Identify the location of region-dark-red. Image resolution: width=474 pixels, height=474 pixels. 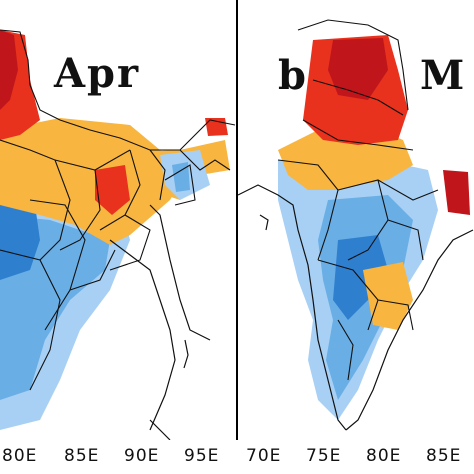
(358, 69).